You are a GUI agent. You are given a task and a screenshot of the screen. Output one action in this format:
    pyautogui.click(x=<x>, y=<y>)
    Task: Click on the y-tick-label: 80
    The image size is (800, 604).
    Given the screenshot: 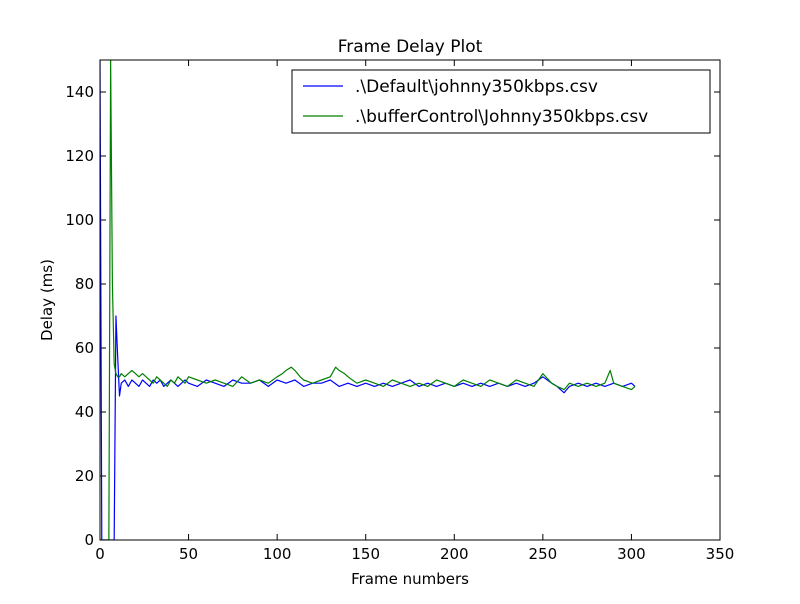 What is the action you would take?
    pyautogui.click(x=84, y=284)
    